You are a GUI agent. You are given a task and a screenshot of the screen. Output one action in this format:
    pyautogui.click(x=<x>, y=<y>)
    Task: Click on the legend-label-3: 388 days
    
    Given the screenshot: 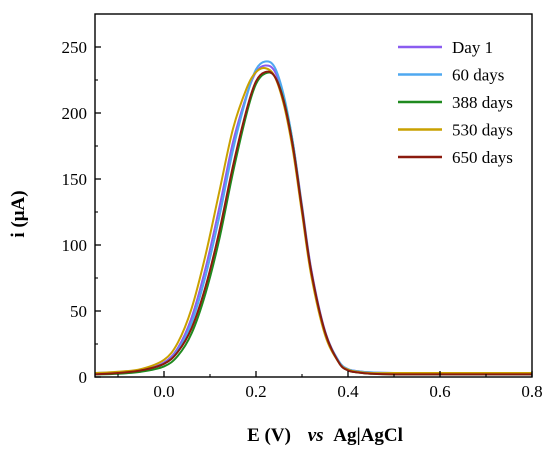 What is the action you would take?
    pyautogui.click(x=482, y=102)
    